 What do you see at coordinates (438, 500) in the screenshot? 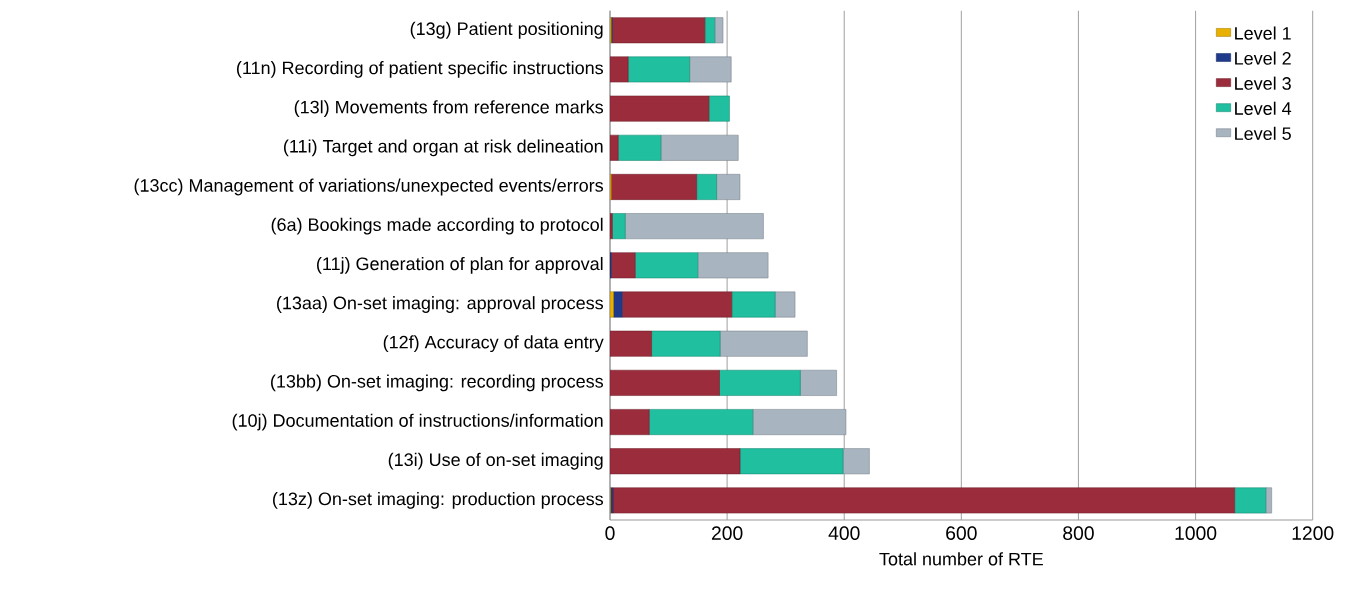
I see `y-tick-label: (13z) On-set imaging: production process` at bounding box center [438, 500].